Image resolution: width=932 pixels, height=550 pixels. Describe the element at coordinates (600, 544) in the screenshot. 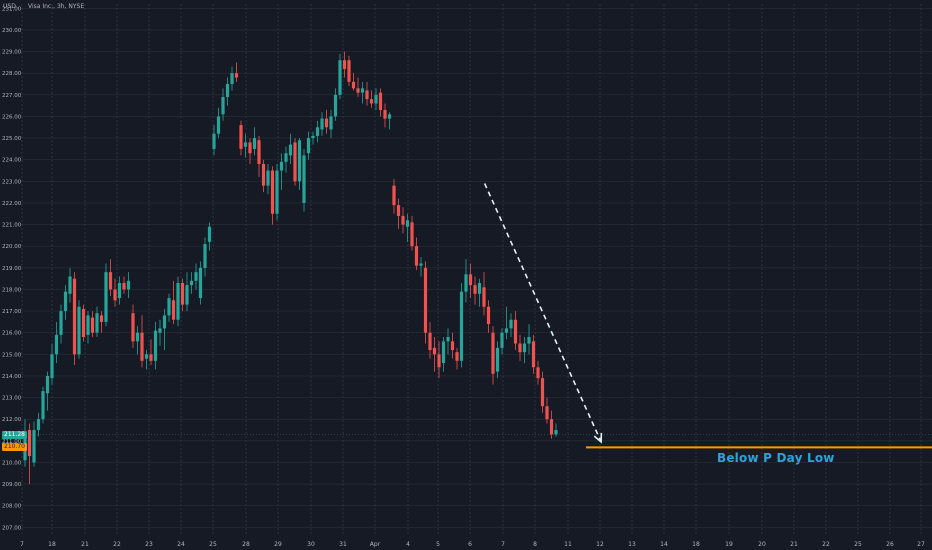

I see `x-tick-label: 12` at that location.